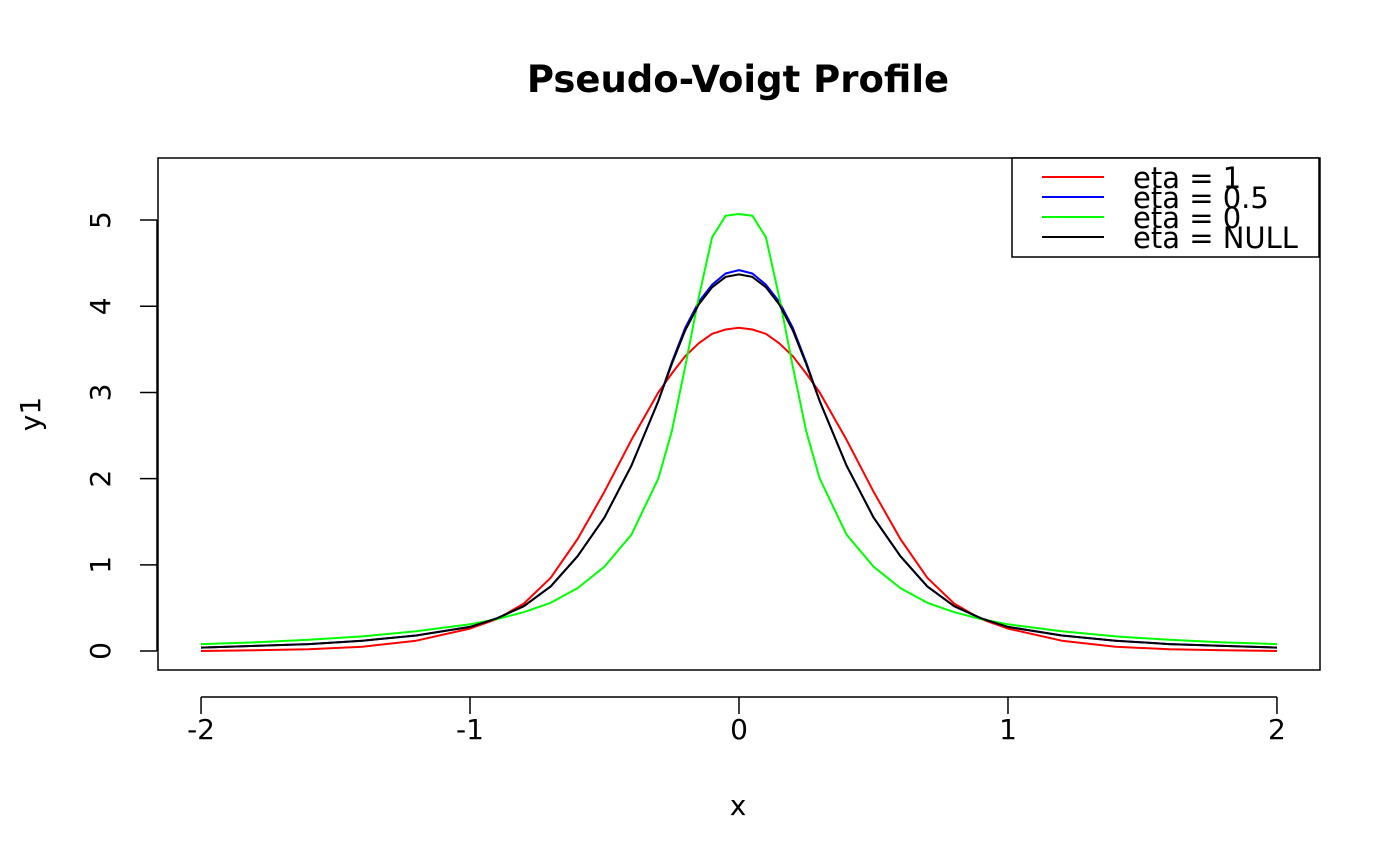 Image resolution: width=1400 pixels, height=866 pixels. Describe the element at coordinates (1215, 238) in the screenshot. I see `legend-label-3: eta = NULL` at that location.